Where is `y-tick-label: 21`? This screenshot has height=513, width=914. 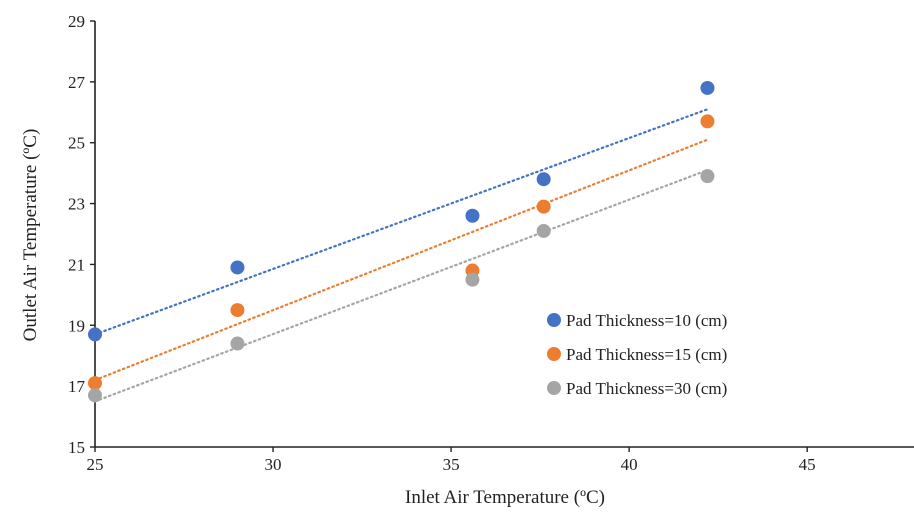 y-tick-label: 21 is located at coordinates (76, 264).